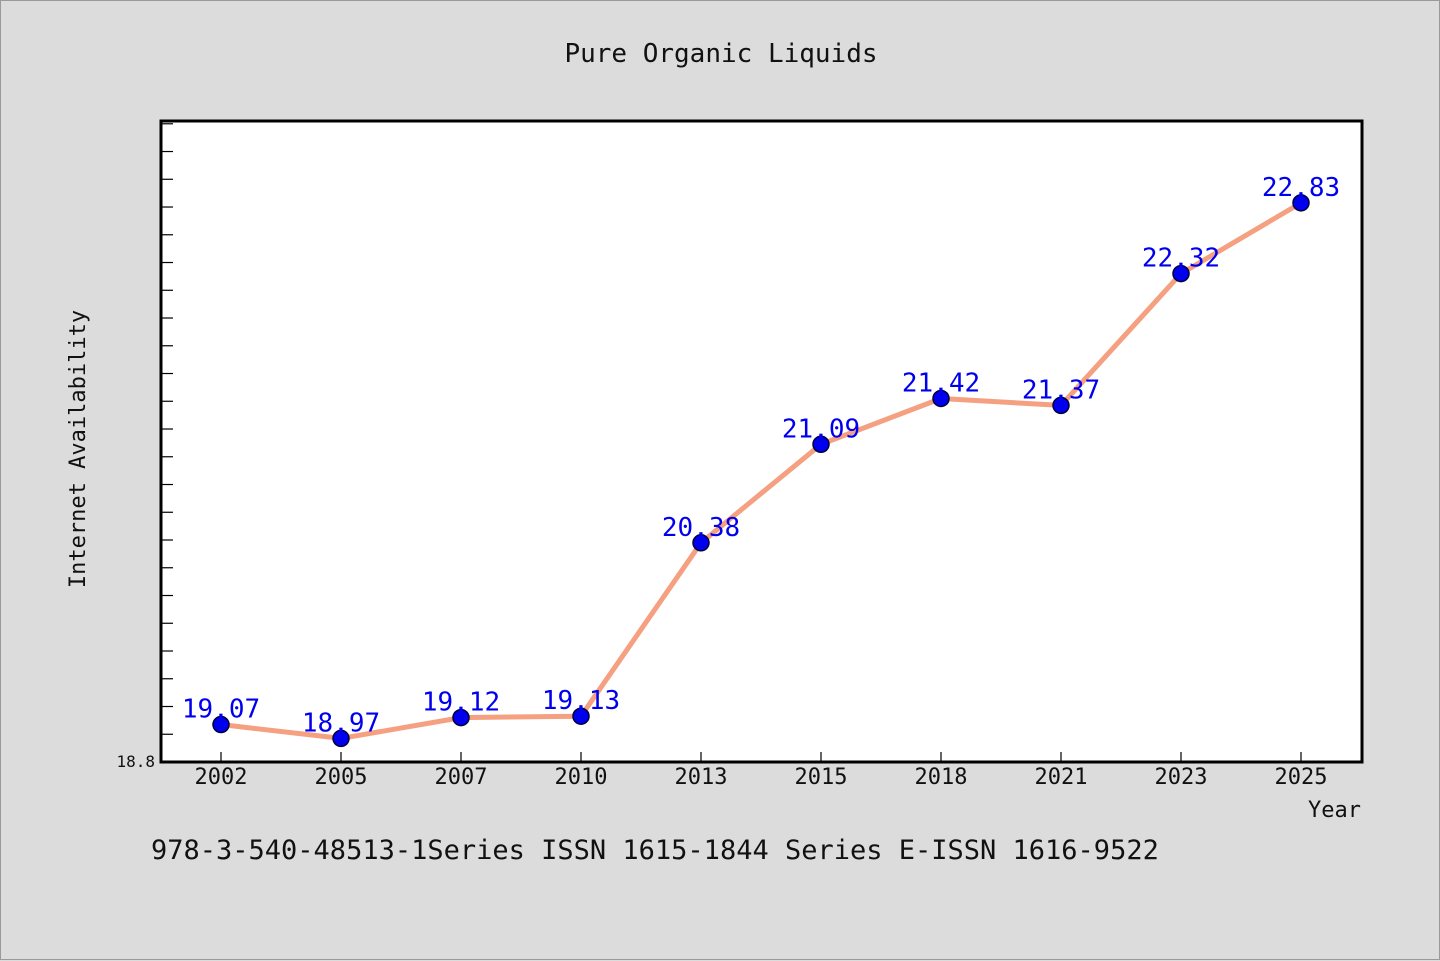  Describe the element at coordinates (1301, 777) in the screenshot. I see `x-tick-label: 2025` at that location.